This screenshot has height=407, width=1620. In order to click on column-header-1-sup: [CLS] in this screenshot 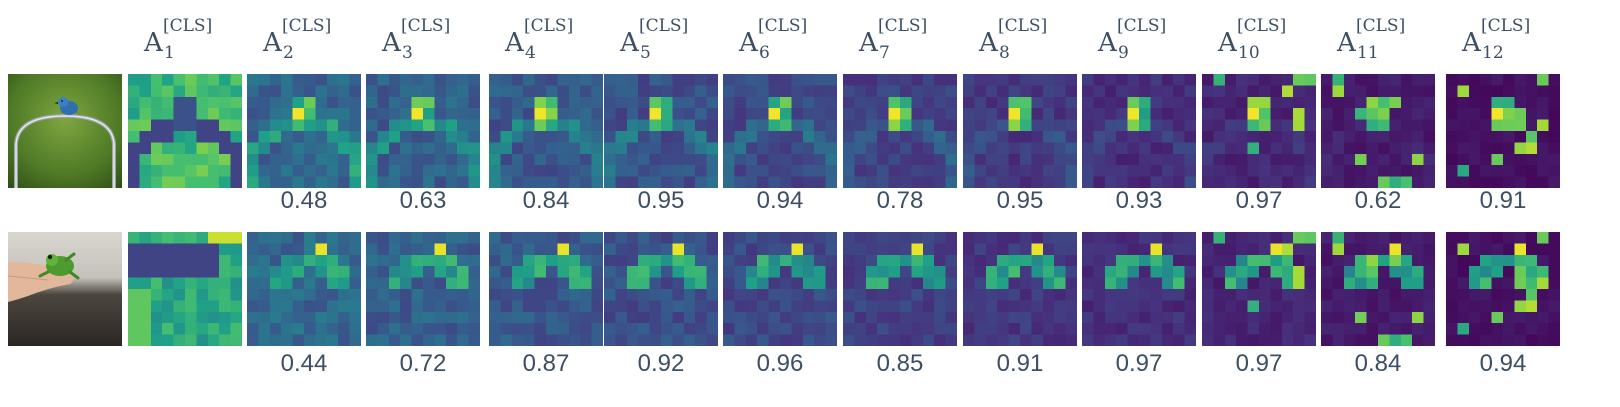, I will do `click(188, 26)`.